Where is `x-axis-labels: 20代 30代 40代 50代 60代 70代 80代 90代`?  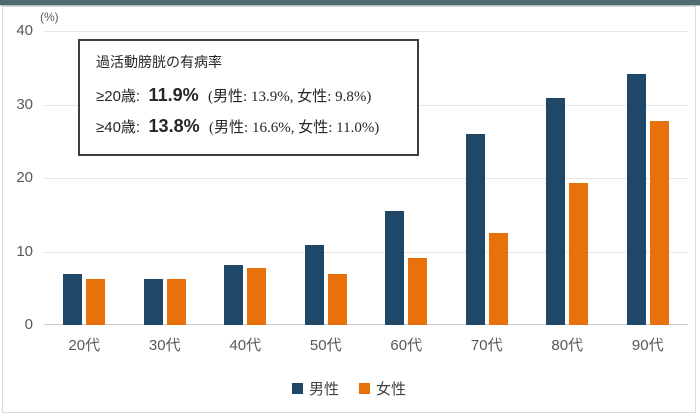
x-axis-labels: 20代 30代 40代 50代 60代 70代 80代 90代 is located at coordinates (366, 344).